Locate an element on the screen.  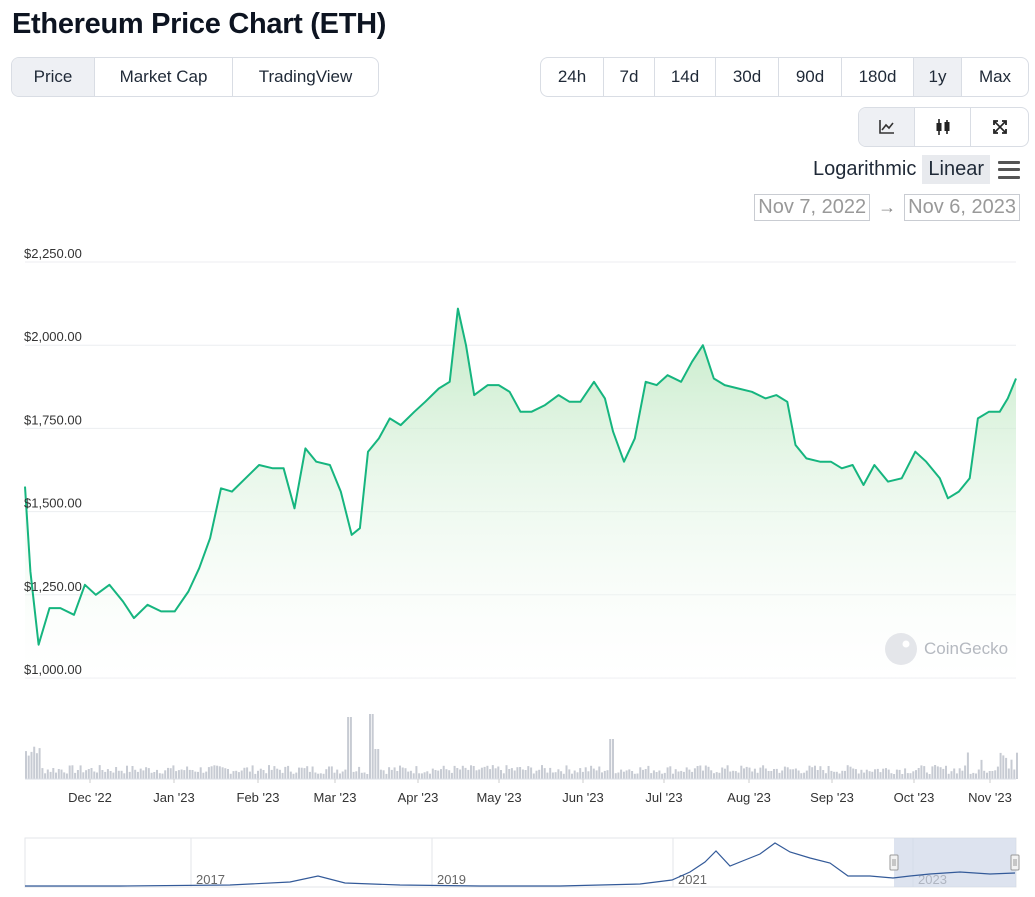
coingecko-eye-icon is located at coordinates (906, 644).